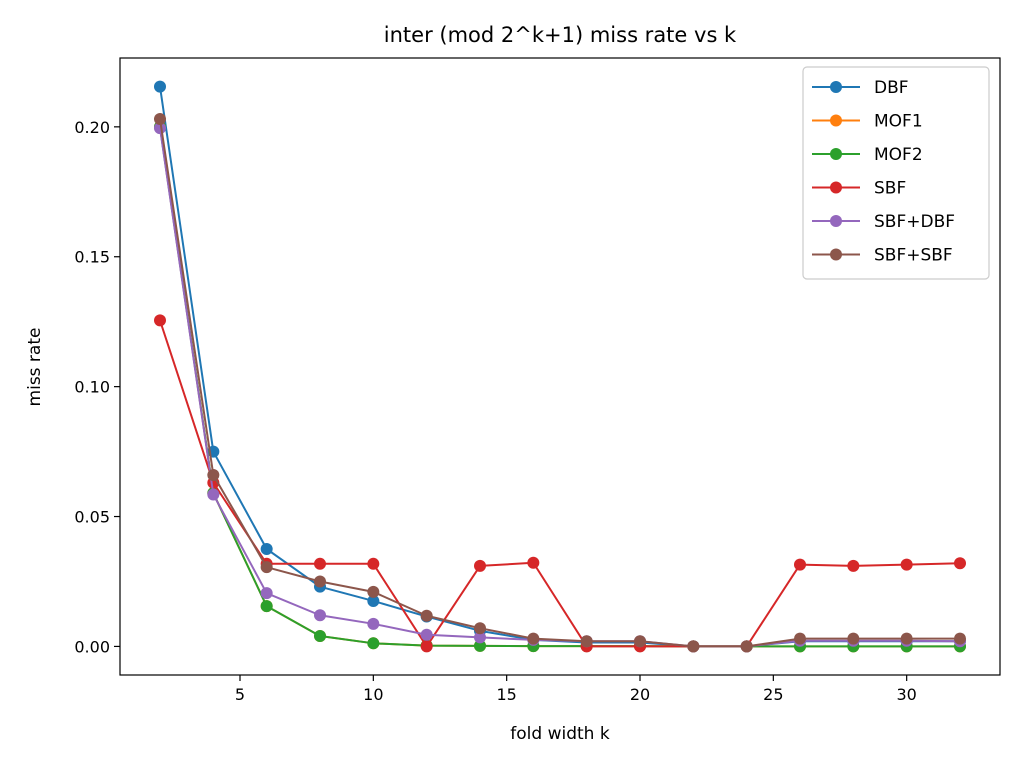 The image size is (1024, 768). Describe the element at coordinates (896, 173) in the screenshot. I see `legend: DBF MOF1 MOF2 SBF SBF+DBF SBF+SBF` at that location.